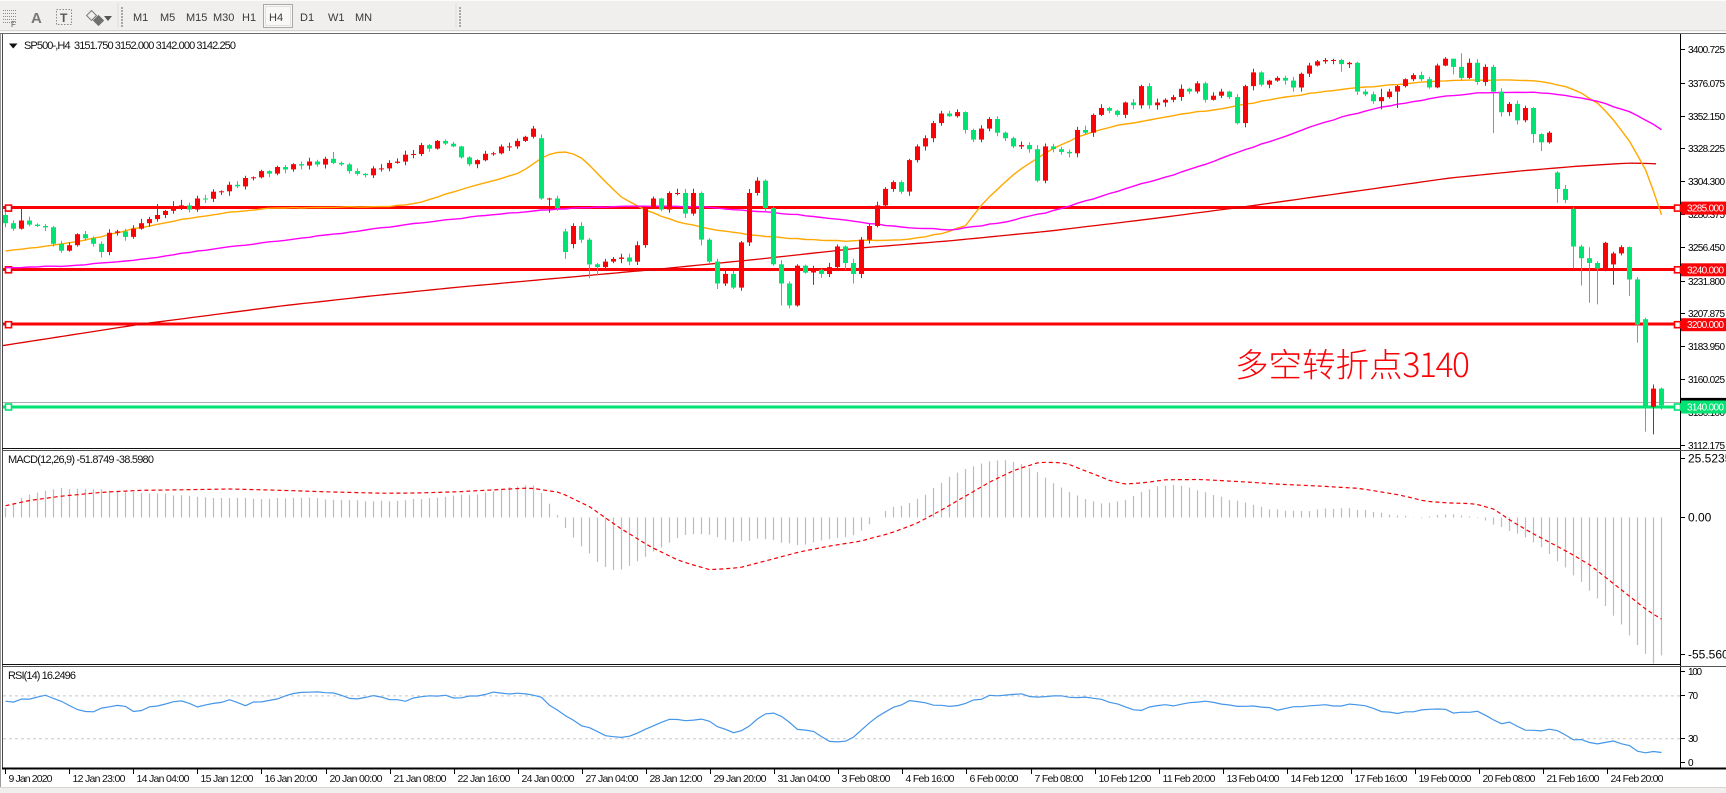 This screenshot has height=793, width=1726. Describe the element at coordinates (363, 18) in the screenshot. I see `svg-text: MN` at that location.